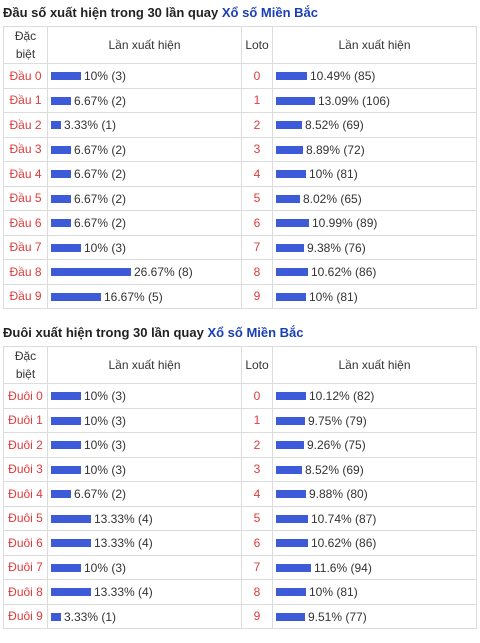  I want to click on row-label: Đầu 5, so click(25, 198).